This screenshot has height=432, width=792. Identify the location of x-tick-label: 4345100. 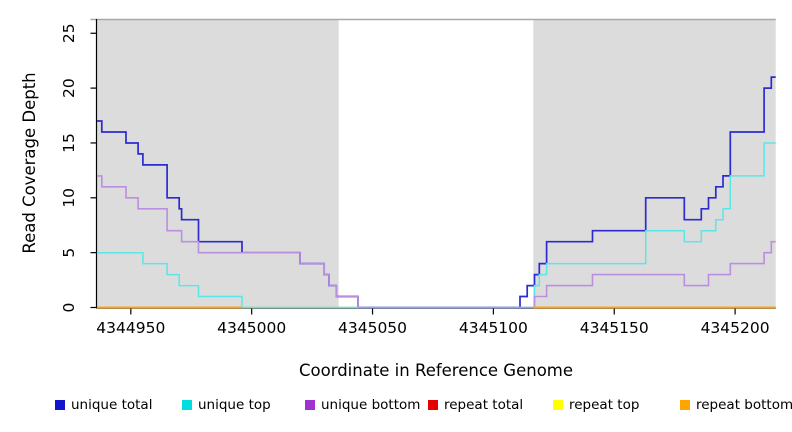
(493, 328).